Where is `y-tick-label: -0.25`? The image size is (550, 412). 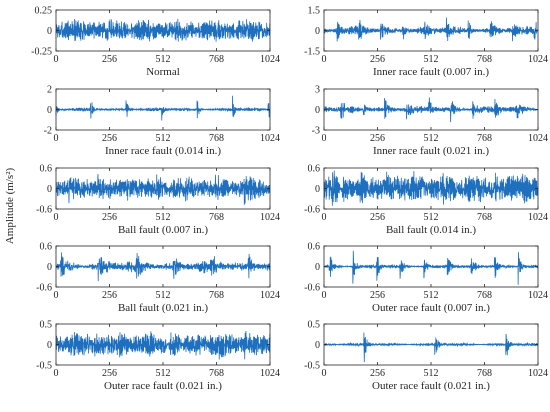 y-tick-label: -0.25 is located at coordinates (41, 52).